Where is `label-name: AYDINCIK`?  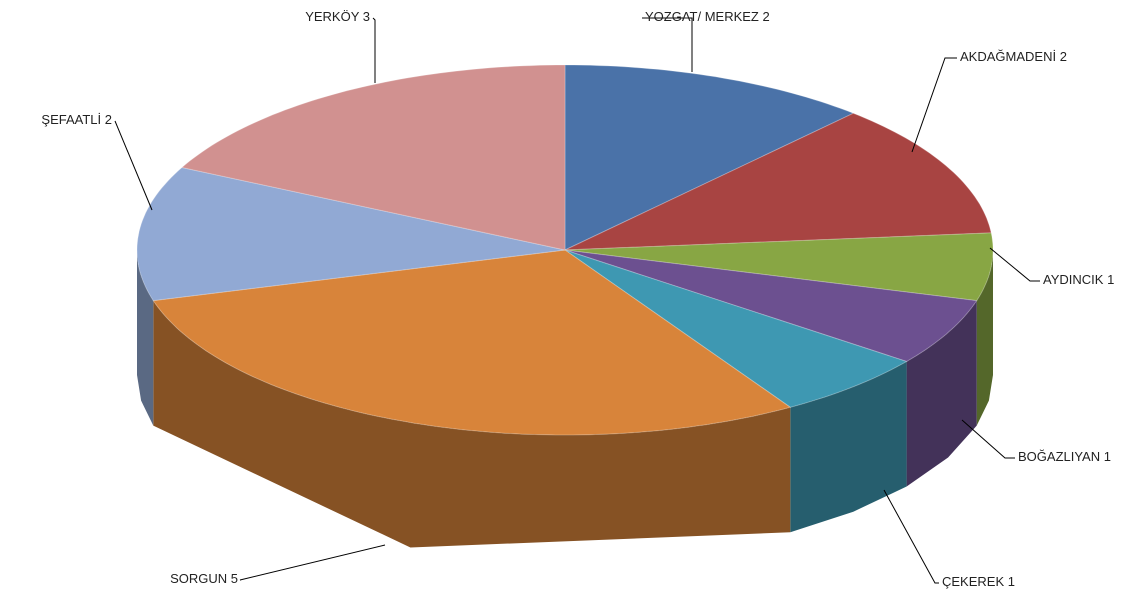
label-name: AYDINCIK is located at coordinates (1073, 279).